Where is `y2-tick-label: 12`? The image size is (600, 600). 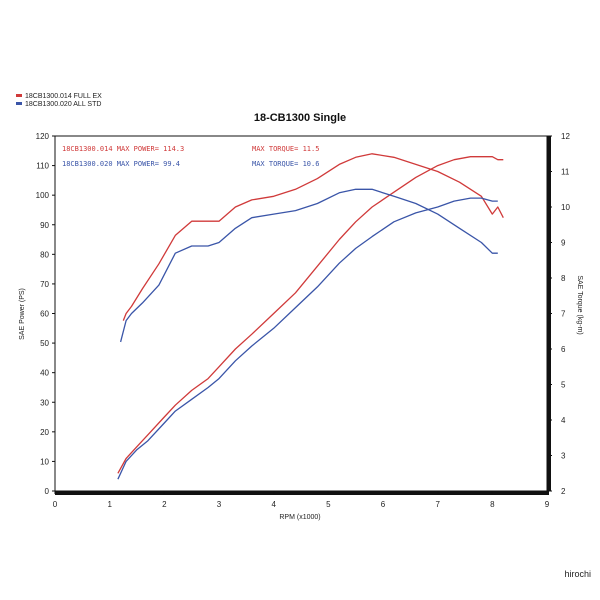
y2-tick-label: 12 is located at coordinates (565, 136).